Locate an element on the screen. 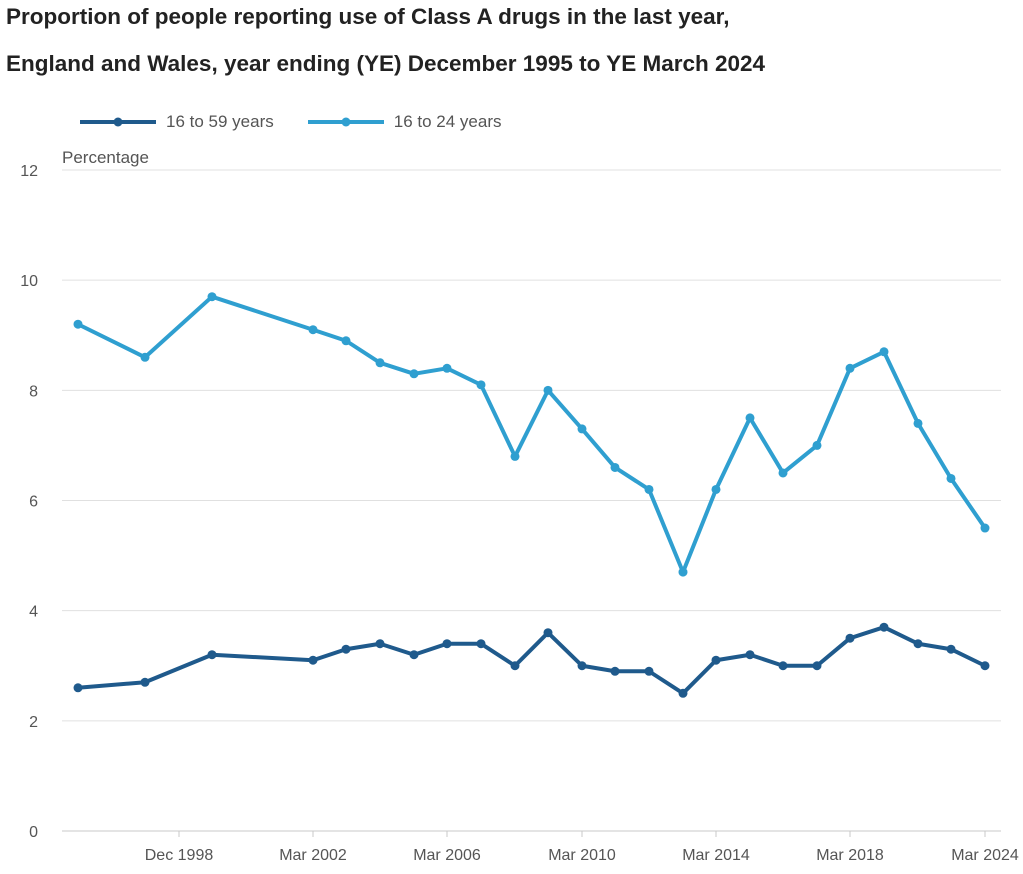  x-tick-label: Mar 2018 is located at coordinates (850, 855).